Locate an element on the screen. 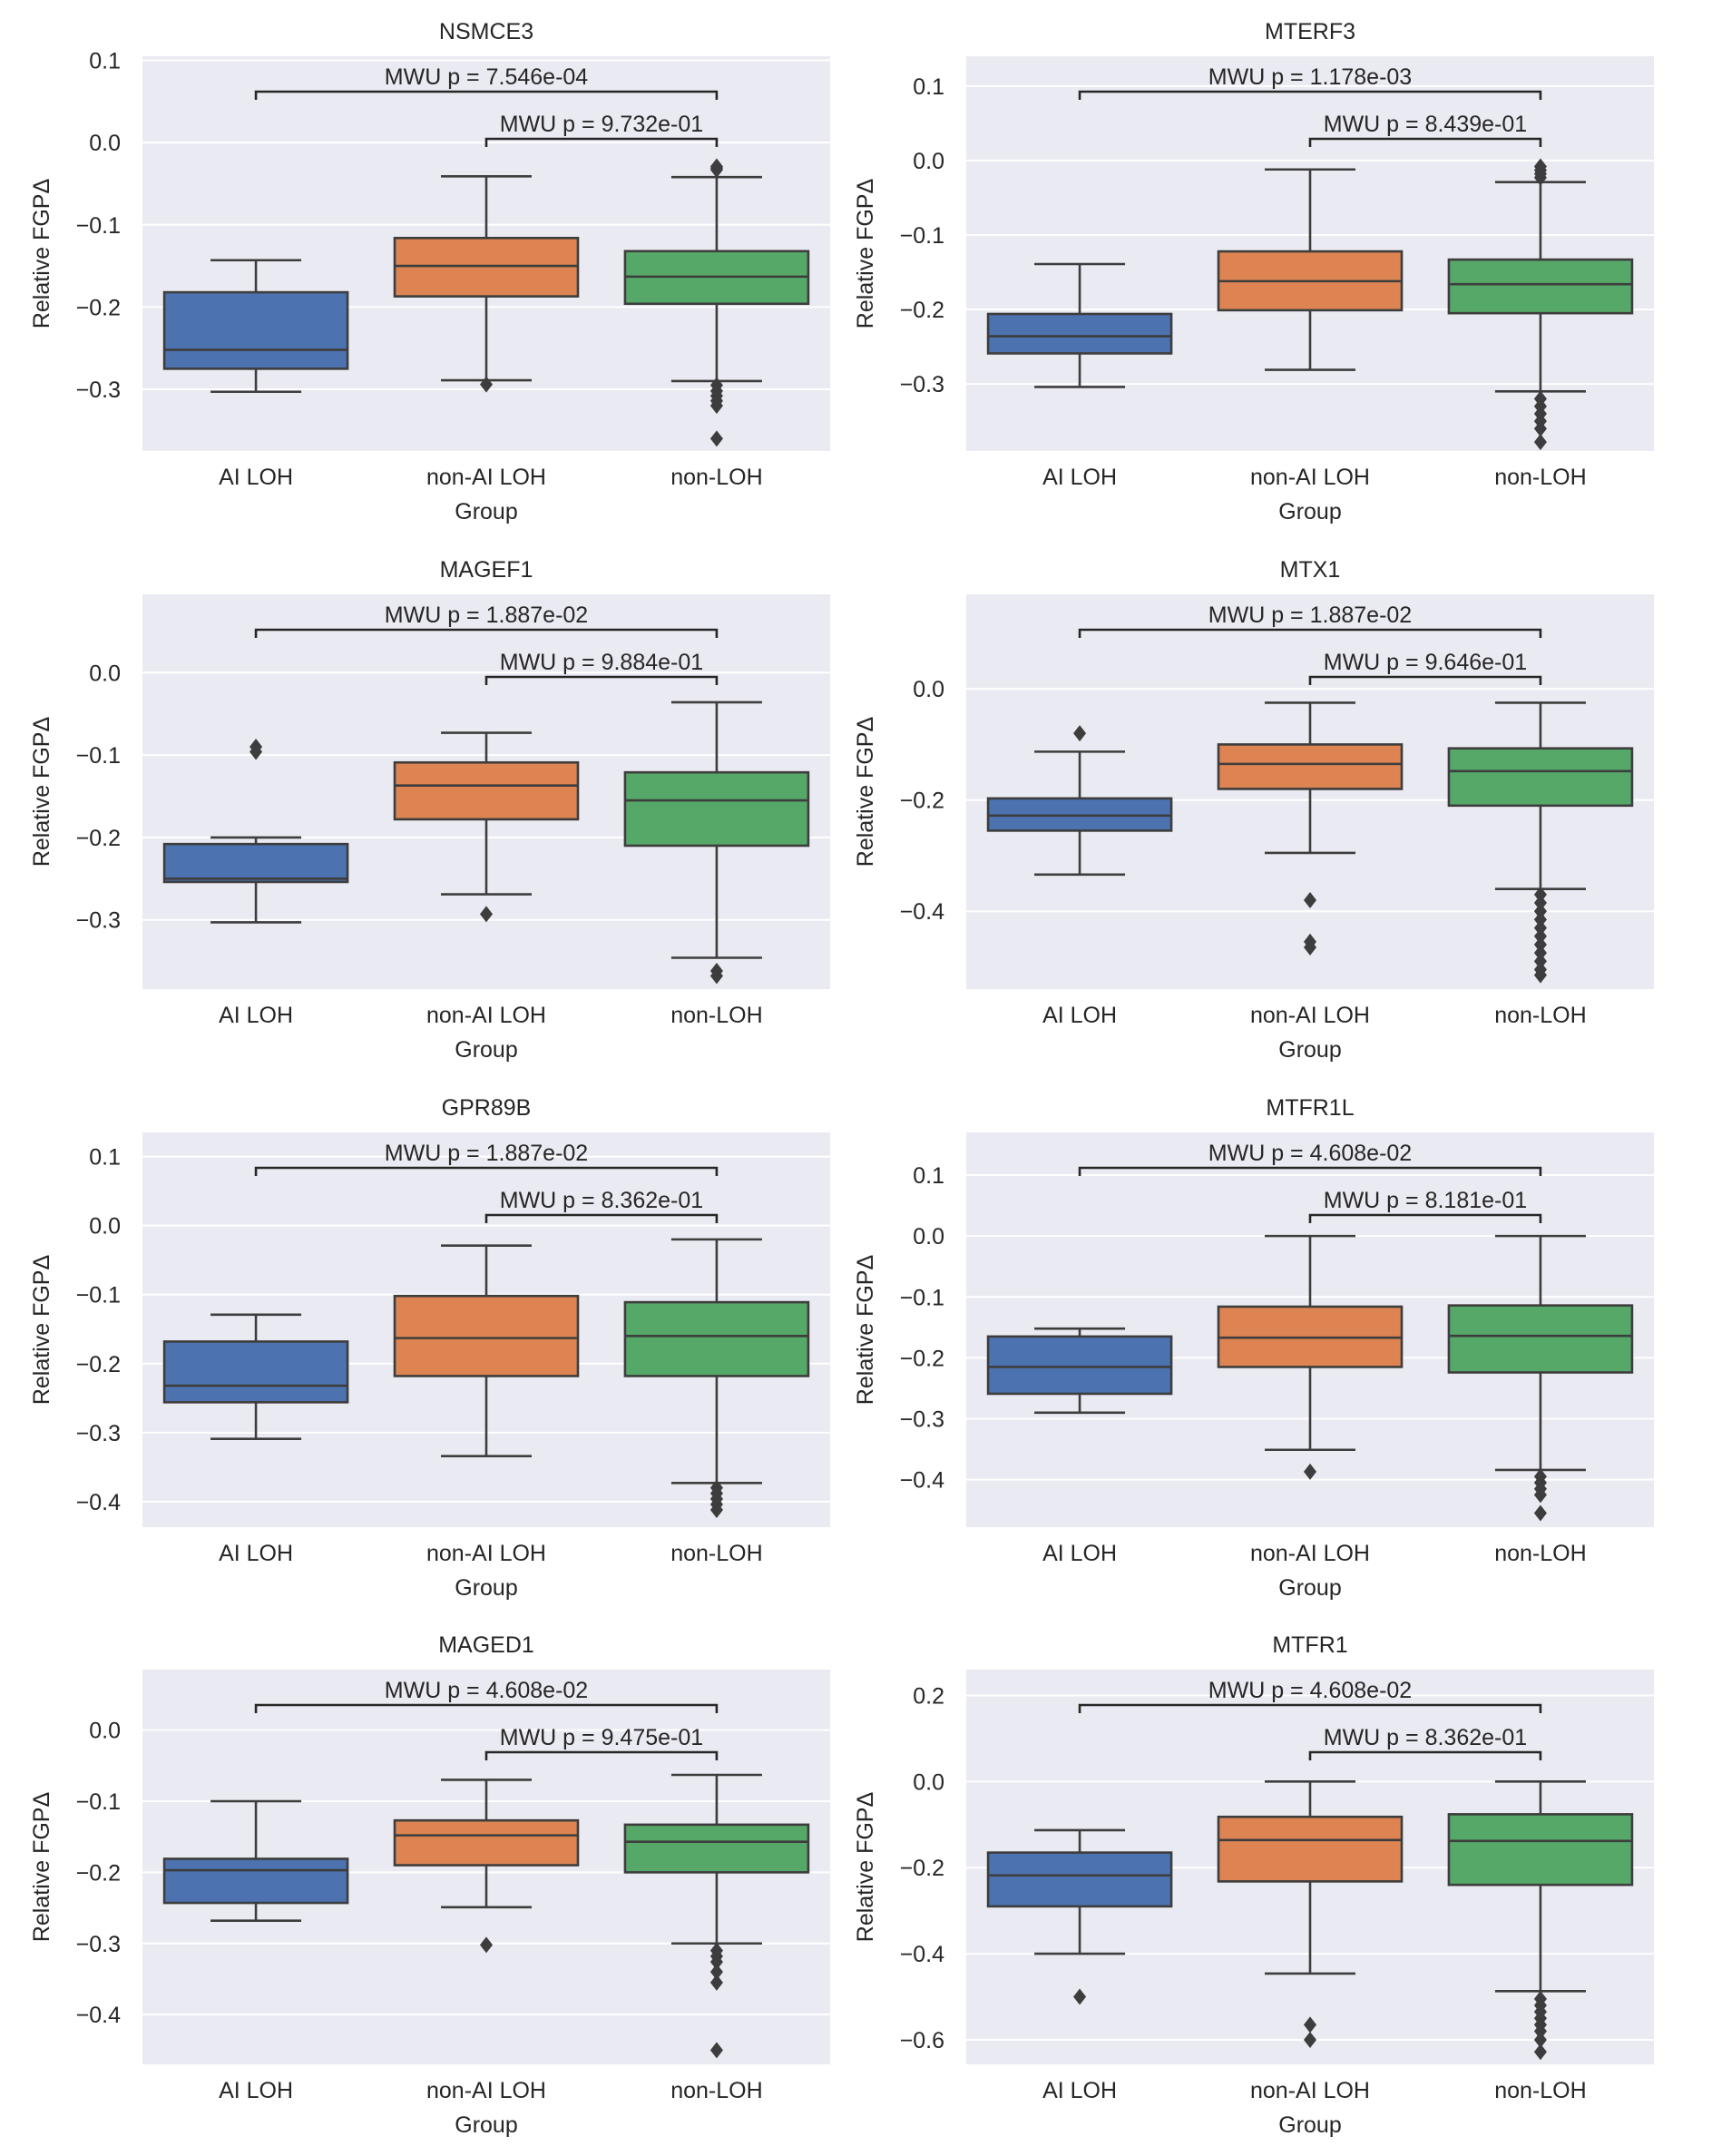  chart-title: NSMCE3 is located at coordinates (486, 31).